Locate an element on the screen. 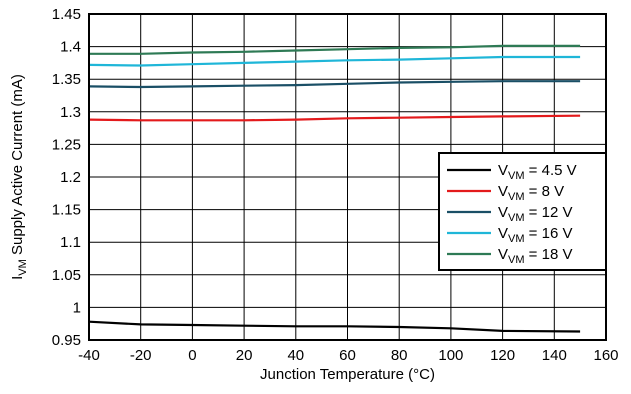 The height and width of the screenshot is (394, 631). y-tick-labels: 0.95 1 1.05 1.1 1.15 1.2 1.25 1.3 1.35 1.4 1.45 is located at coordinates (66, 177).